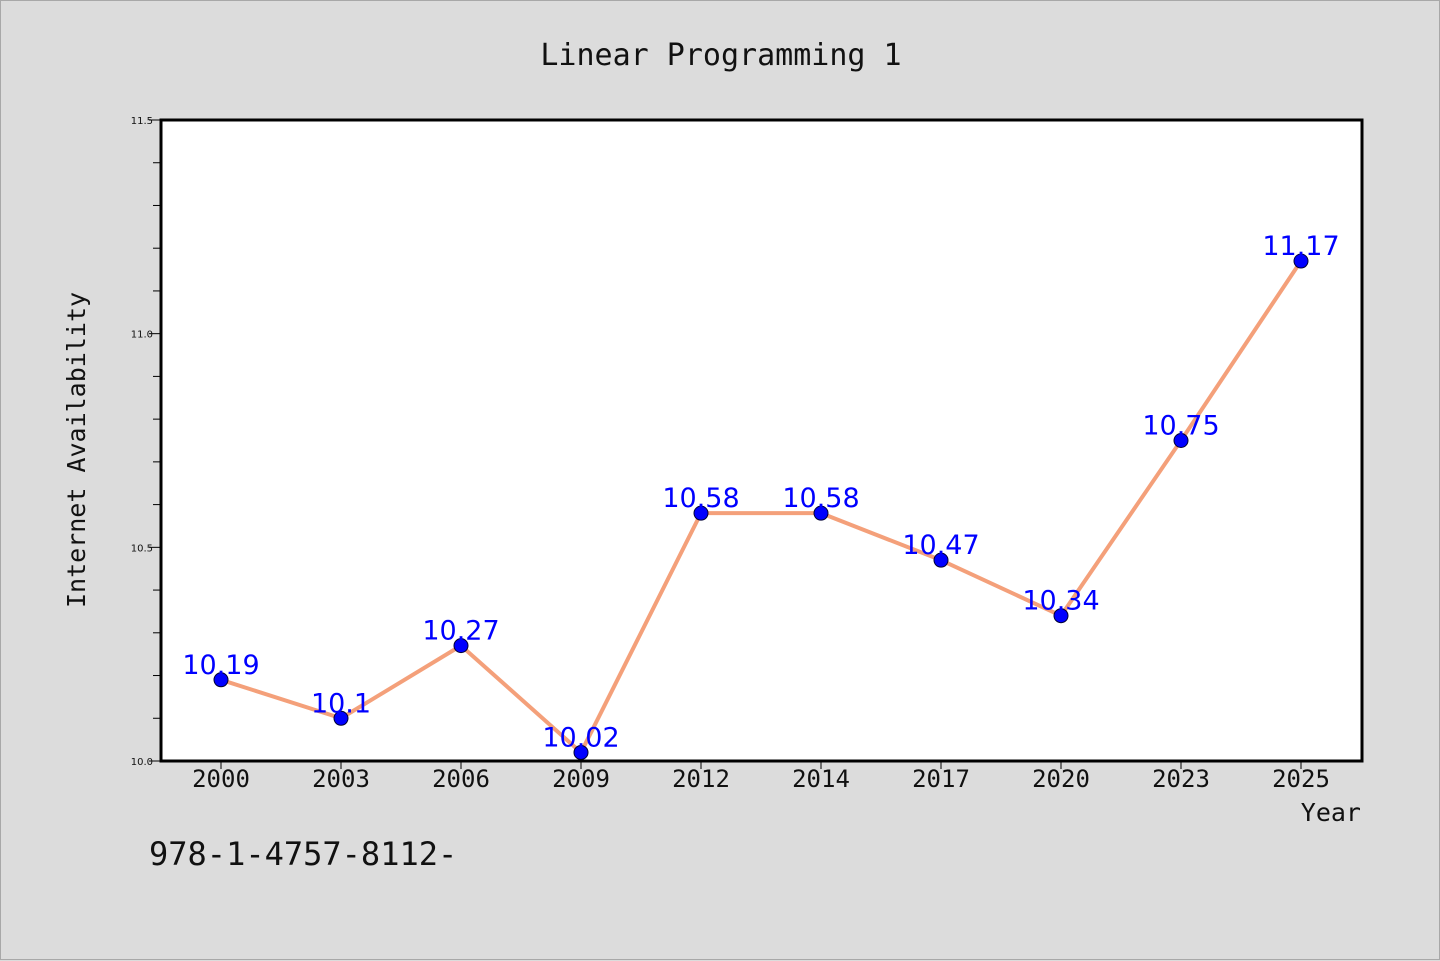 The image size is (1440, 961). I want to click on data-label: 10.47, so click(940, 545).